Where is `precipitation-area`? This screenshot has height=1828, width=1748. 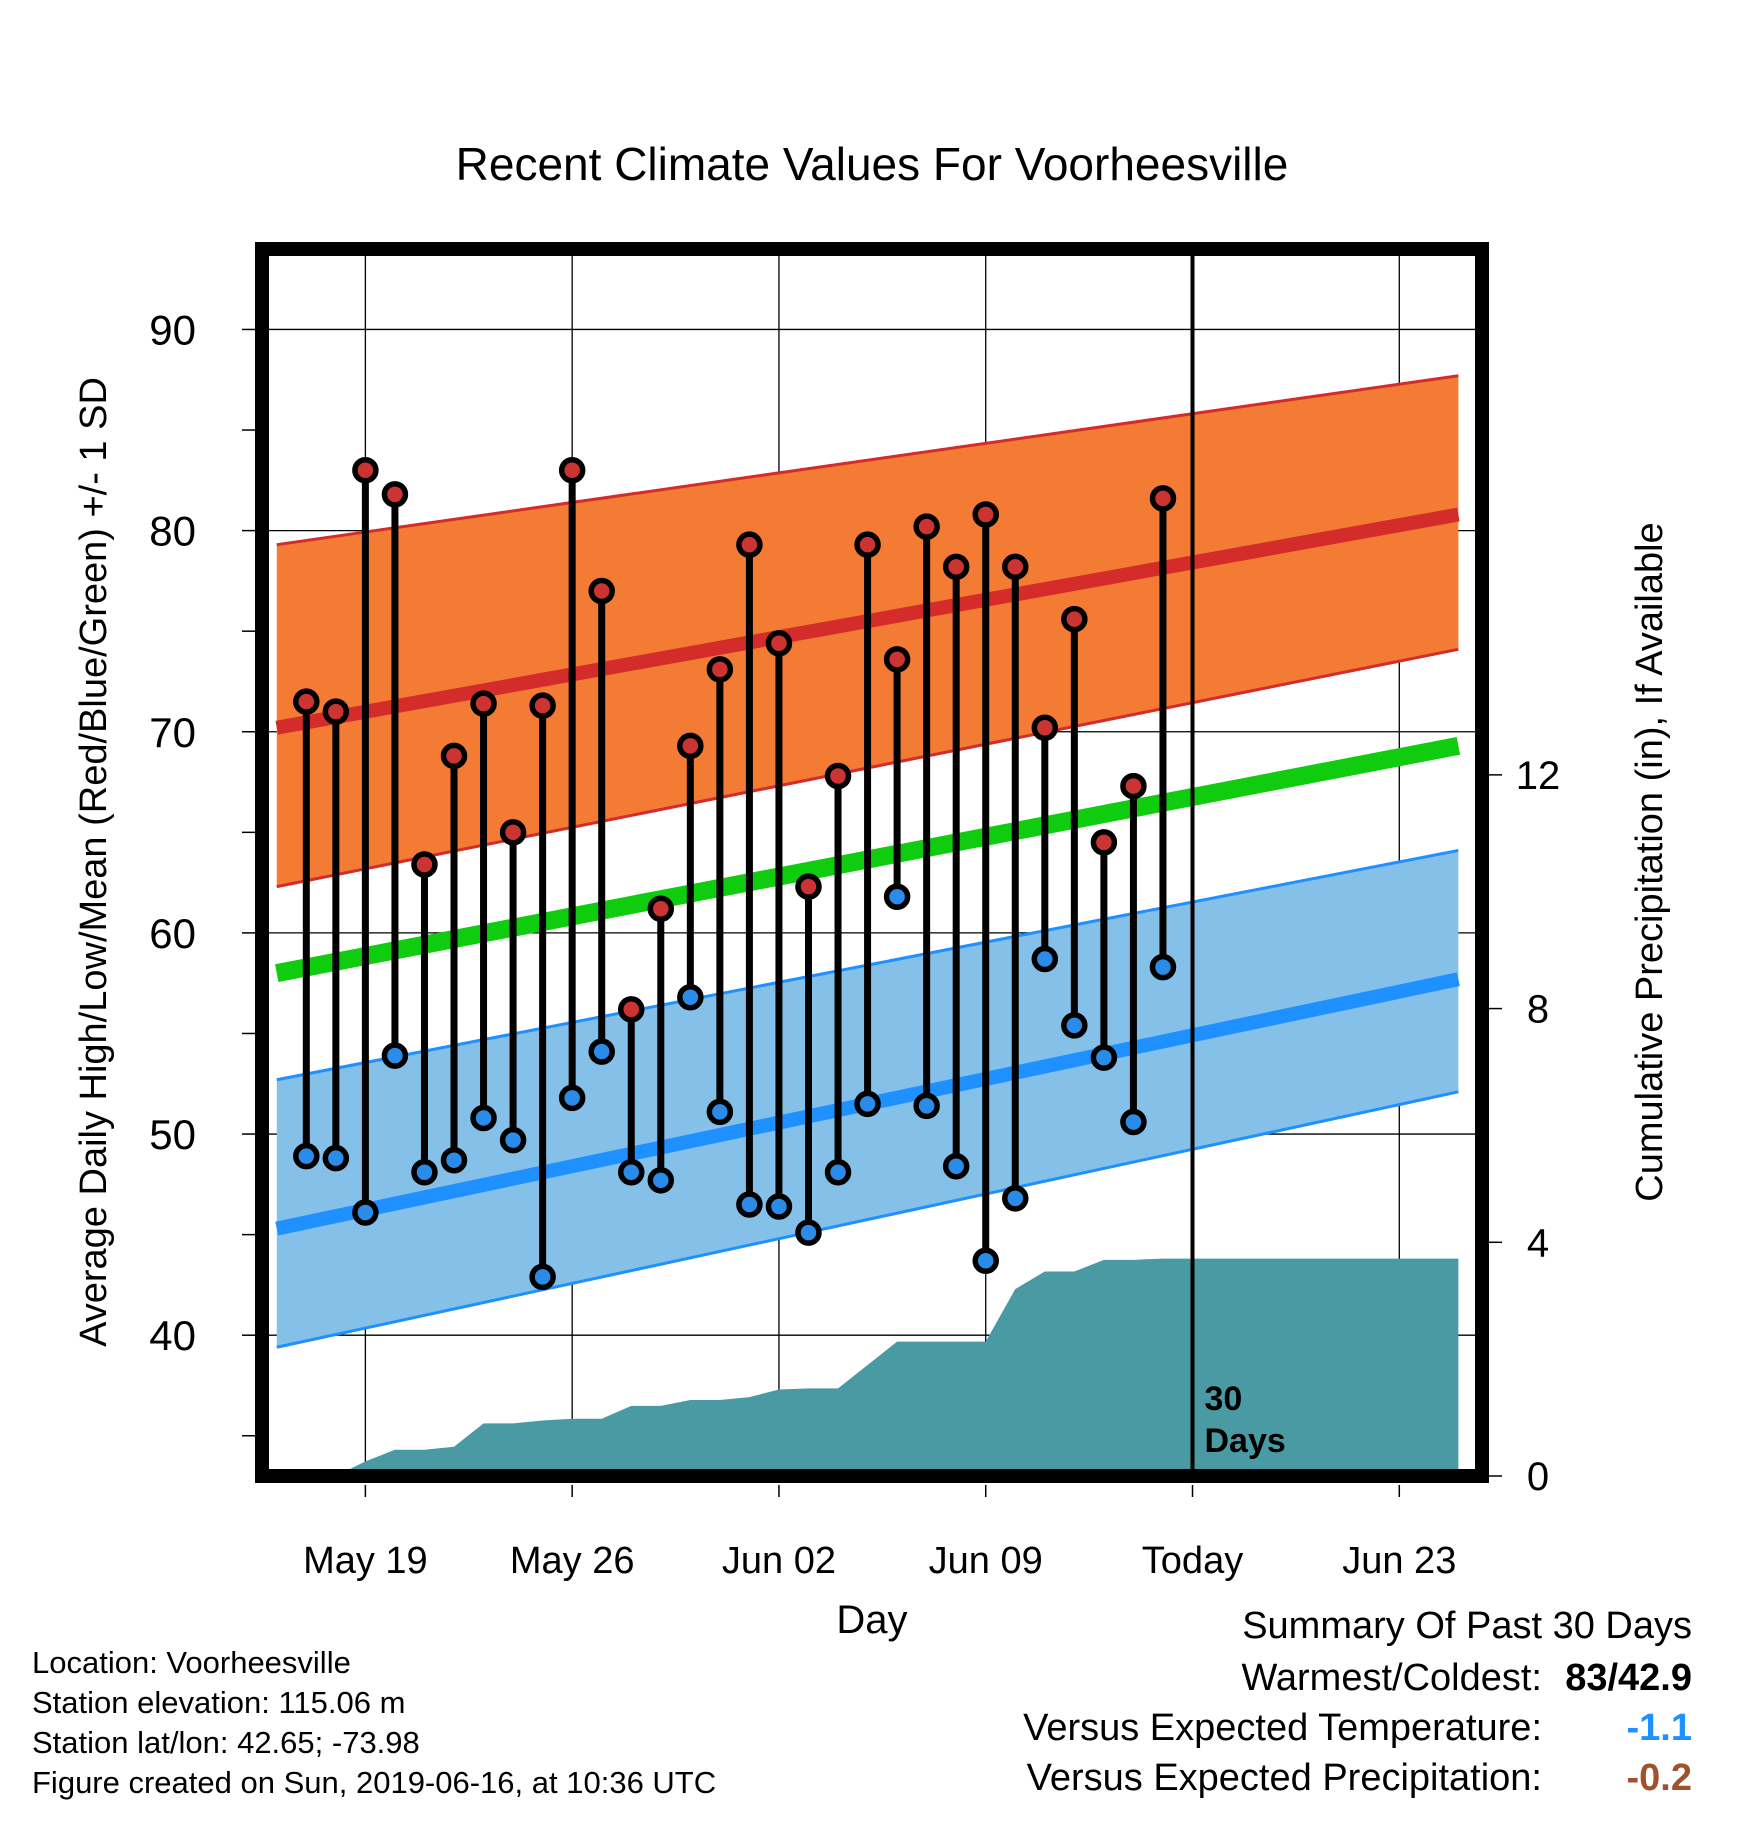
precipitation-area is located at coordinates (897, 1367).